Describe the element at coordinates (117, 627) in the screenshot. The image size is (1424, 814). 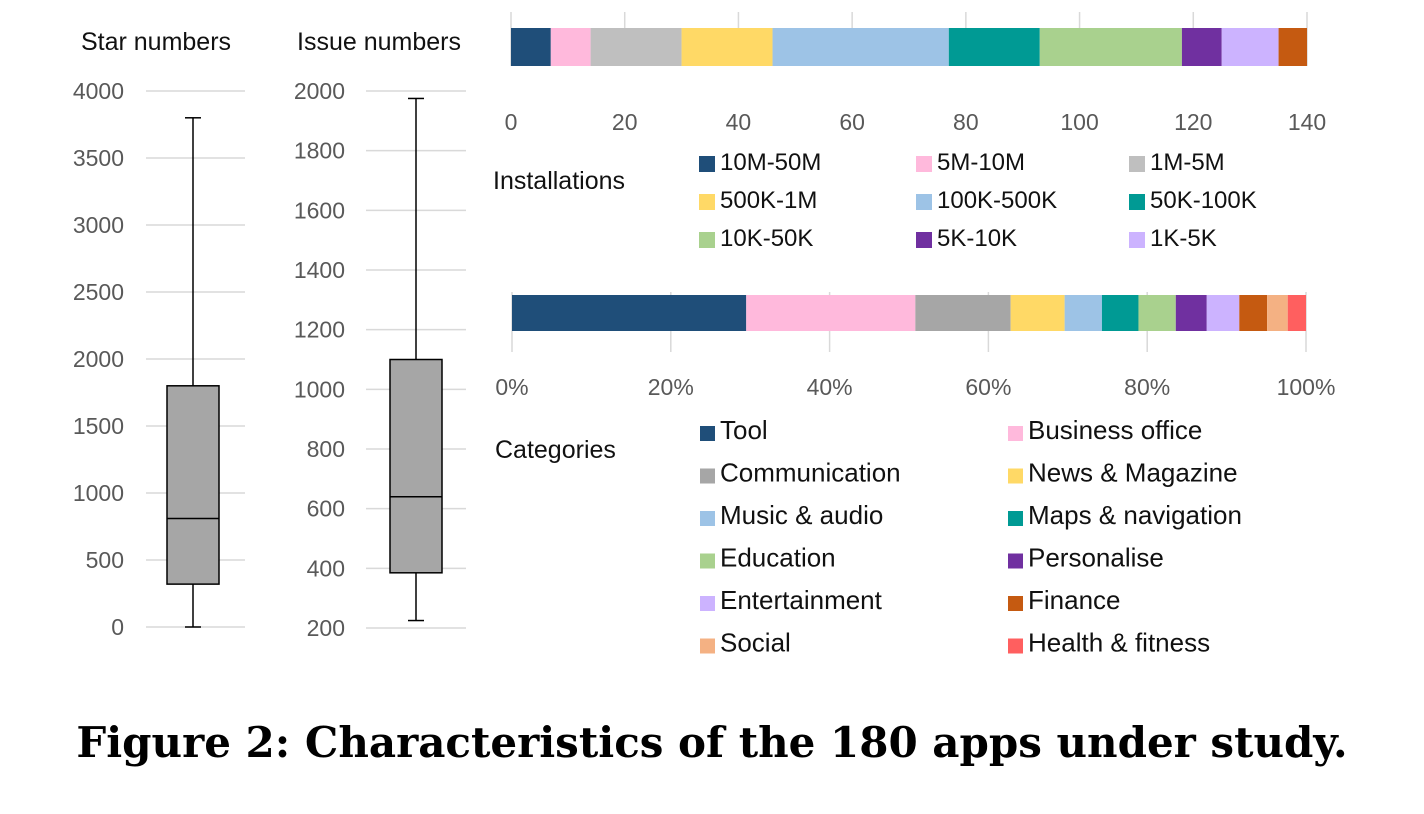
I see `y-tick-label: 0` at that location.